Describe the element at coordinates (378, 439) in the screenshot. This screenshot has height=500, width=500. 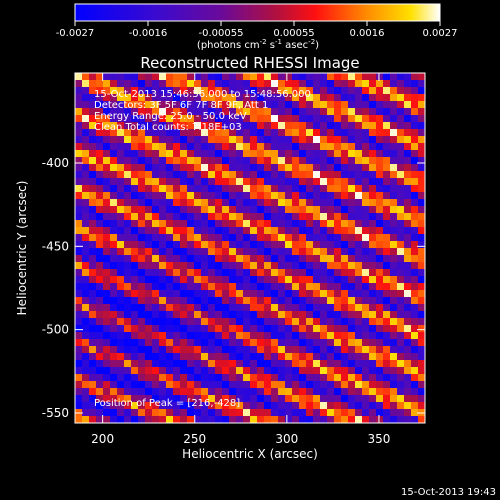
I see `x-tick-label: 350` at that location.